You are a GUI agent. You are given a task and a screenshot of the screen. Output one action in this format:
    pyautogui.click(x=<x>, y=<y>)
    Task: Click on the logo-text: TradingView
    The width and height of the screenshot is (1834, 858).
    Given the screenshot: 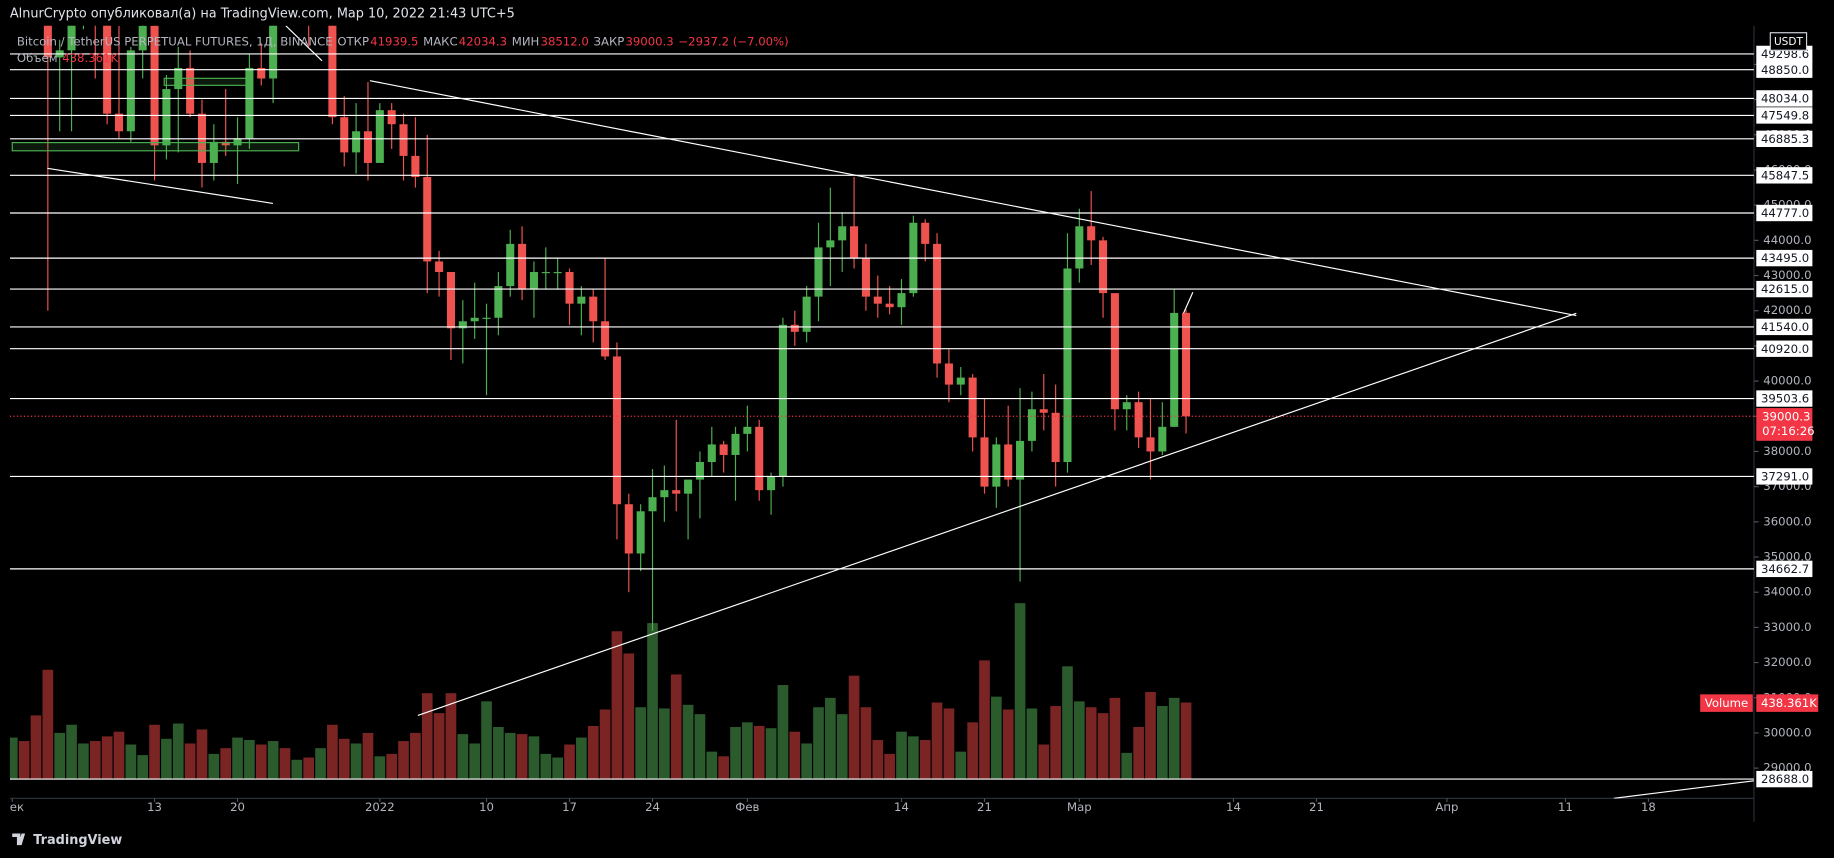 What is the action you would take?
    pyautogui.click(x=77, y=840)
    